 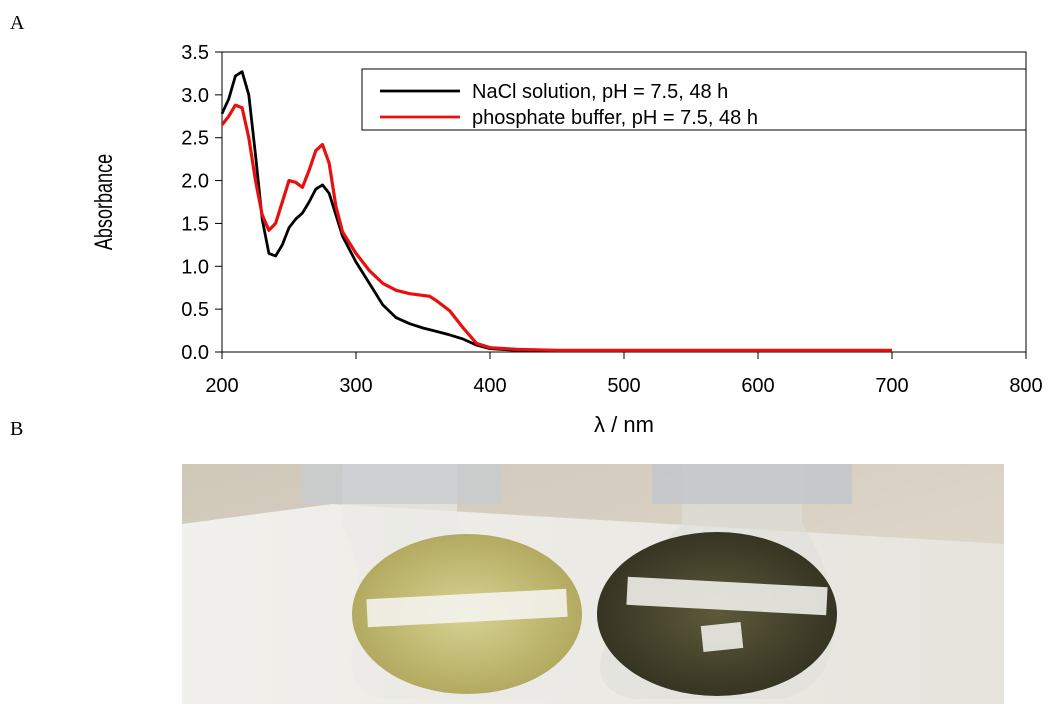 What do you see at coordinates (195, 182) in the screenshot?
I see `y-tick-label: 2.0` at bounding box center [195, 182].